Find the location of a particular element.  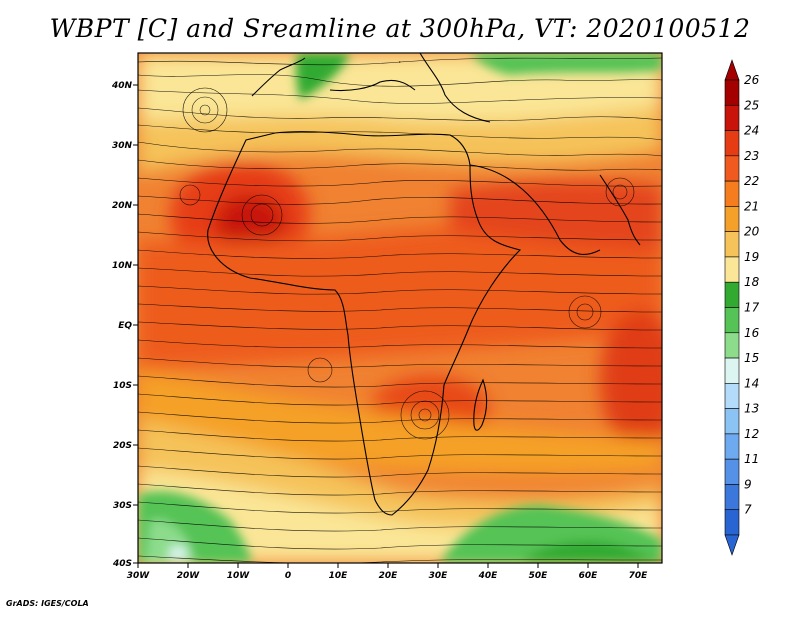

lat-label: EQ is located at coordinates (125, 326).